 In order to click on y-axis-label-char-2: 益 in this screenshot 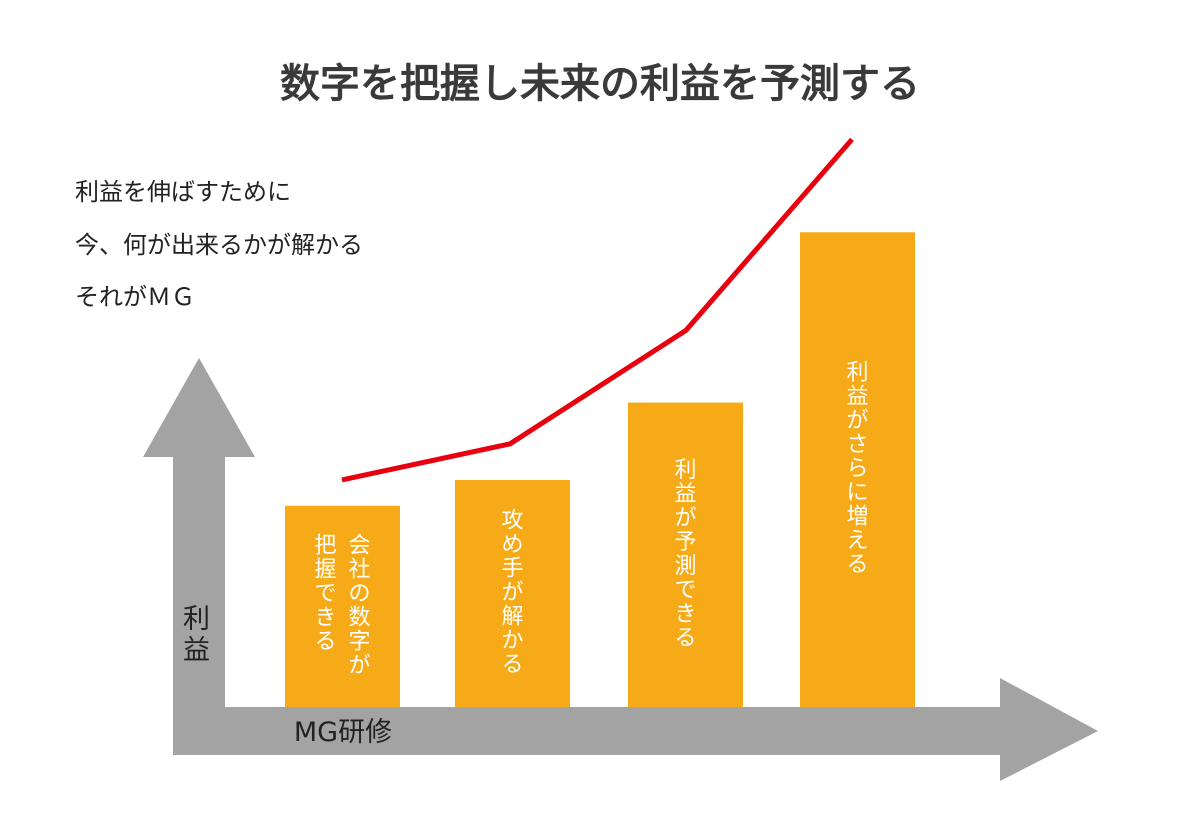, I will do `click(196, 650)`.